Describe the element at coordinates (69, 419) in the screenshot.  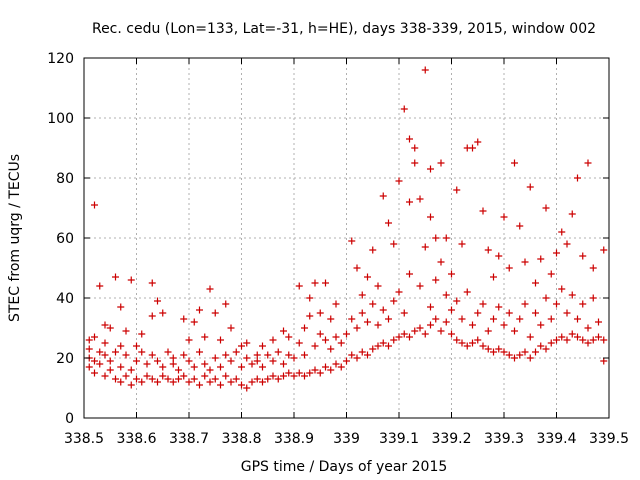
I see `y-tick-label: 0` at that location.